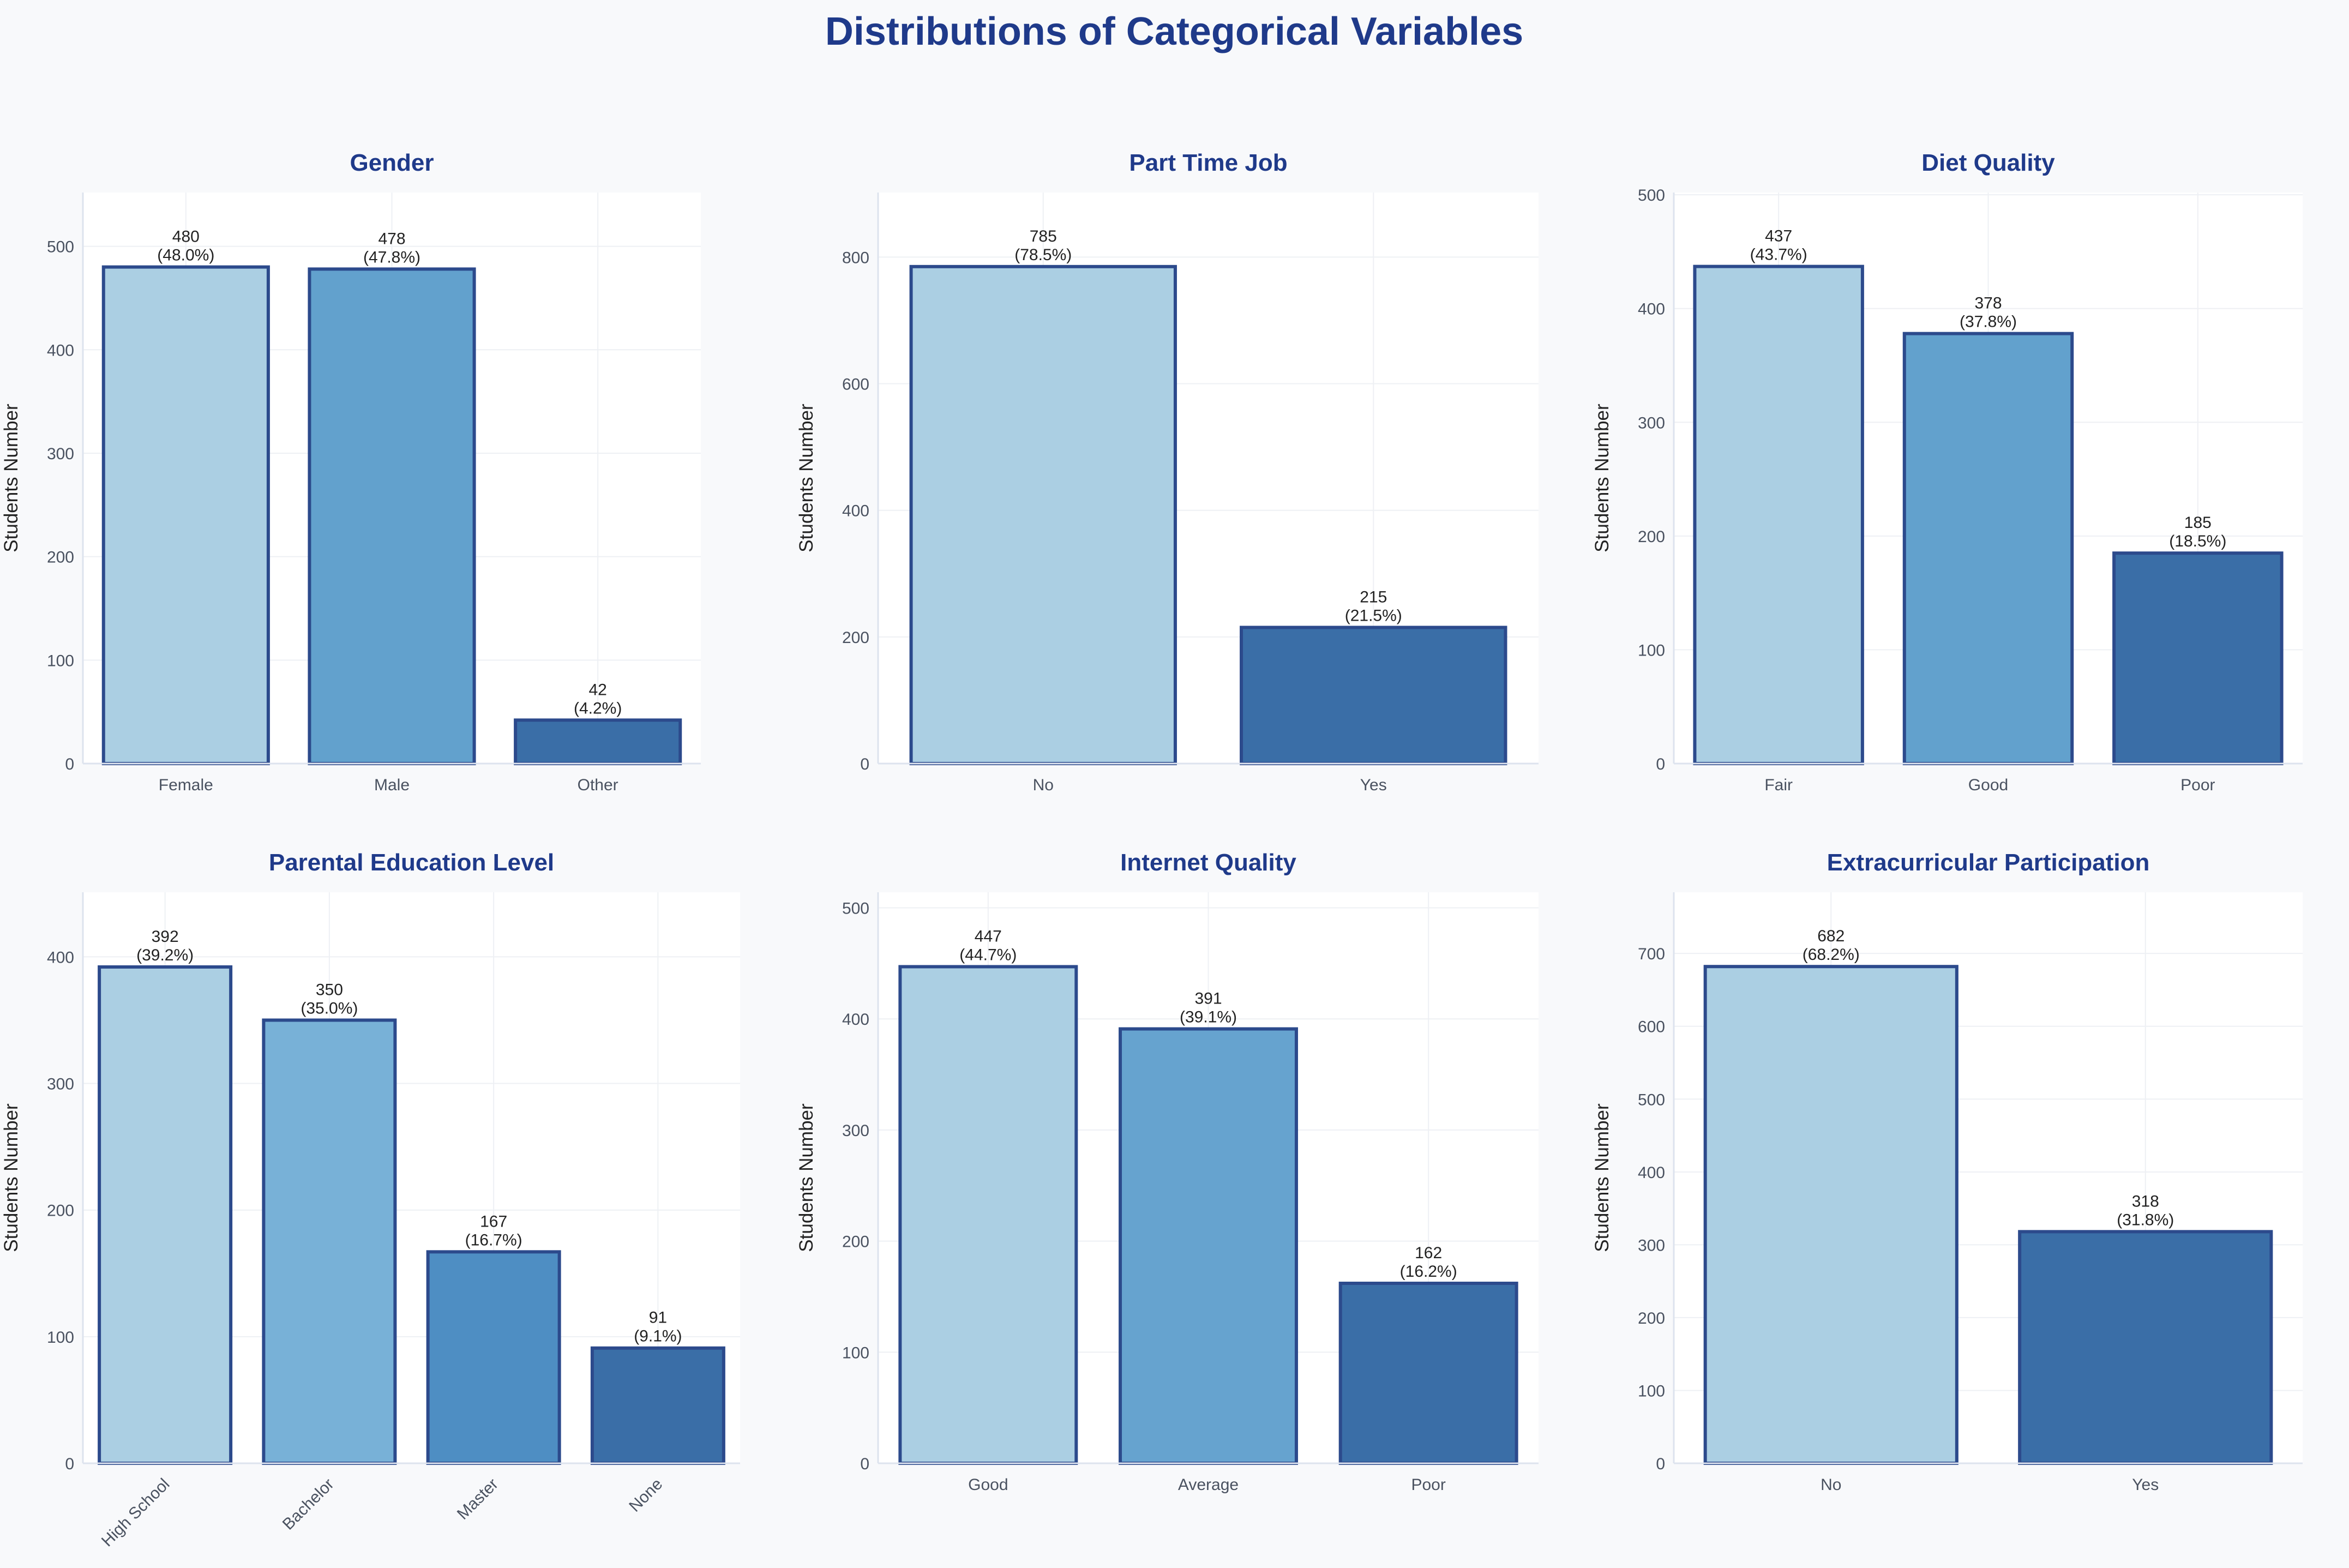 The height and width of the screenshot is (1568, 2349). Describe the element at coordinates (392, 785) in the screenshot. I see `x-tick-label: Male` at that location.